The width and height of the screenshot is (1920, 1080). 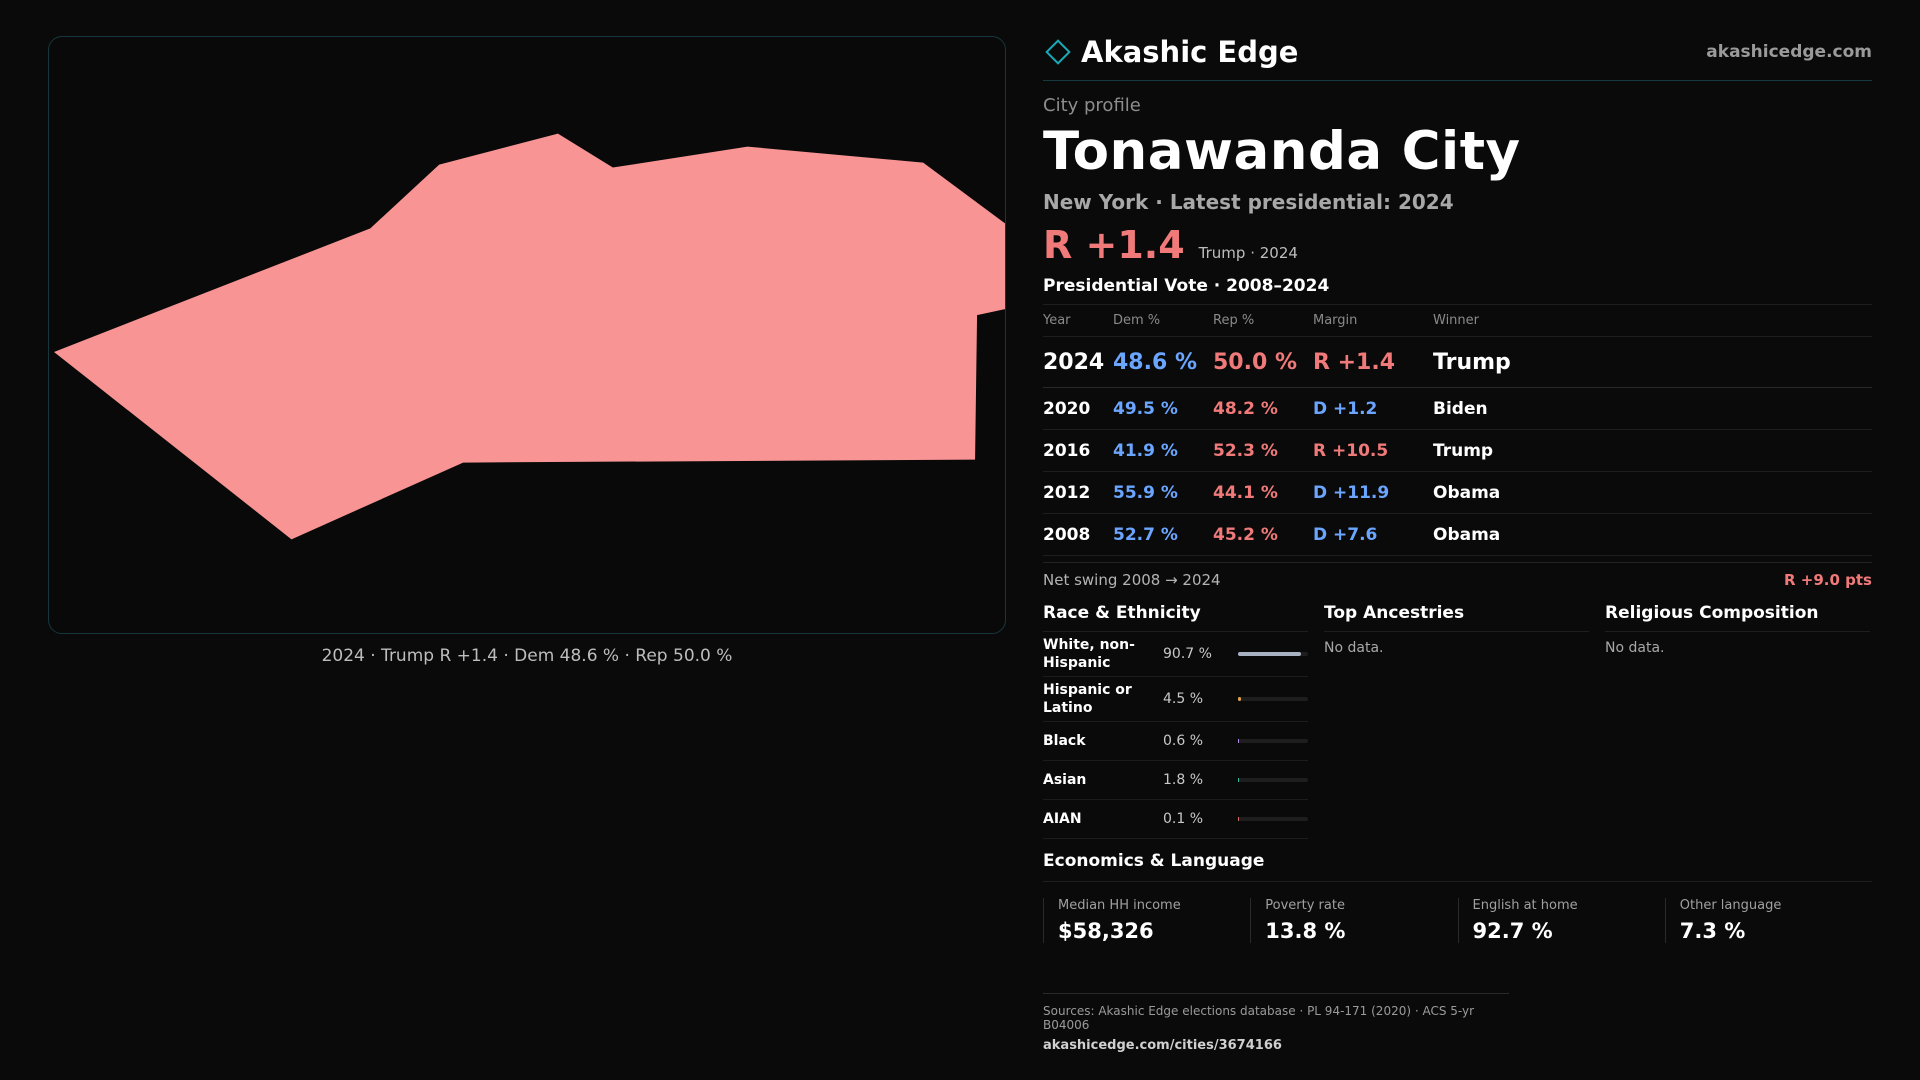 I want to click on margin-cell: D +1.2, so click(x=1373, y=408).